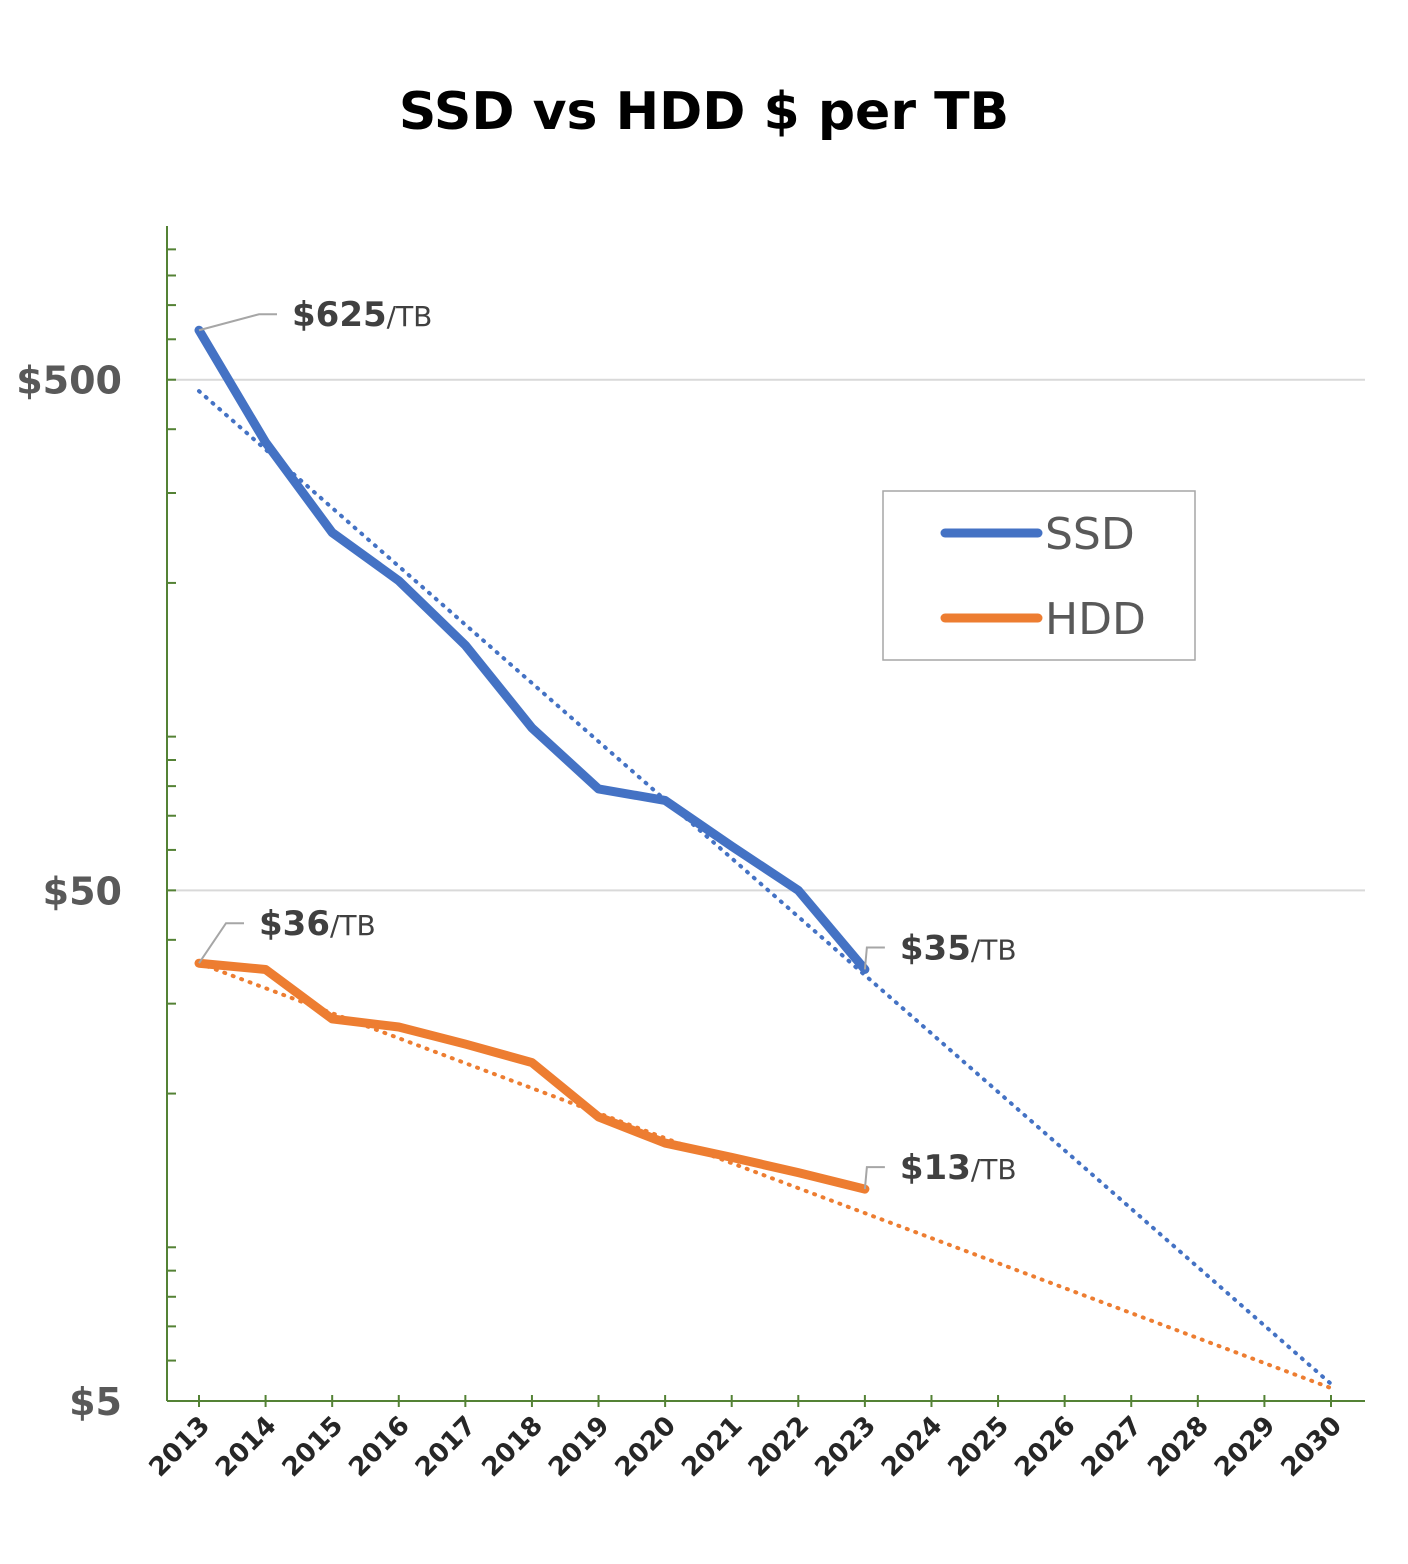  Describe the element at coordinates (1095, 619) in the screenshot. I see `legend-label-hdd: HDD` at that location.